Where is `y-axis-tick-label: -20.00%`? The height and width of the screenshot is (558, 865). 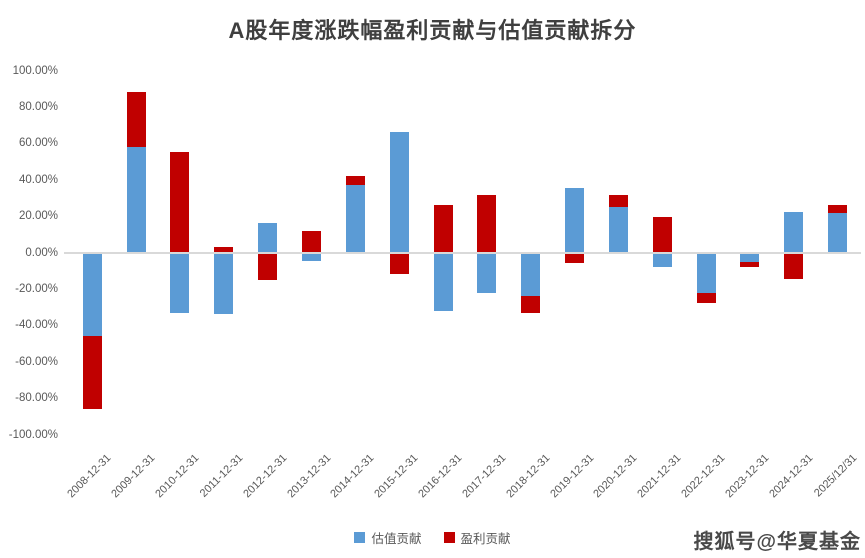 y-axis-tick-label: -20.00% is located at coordinates (36, 288).